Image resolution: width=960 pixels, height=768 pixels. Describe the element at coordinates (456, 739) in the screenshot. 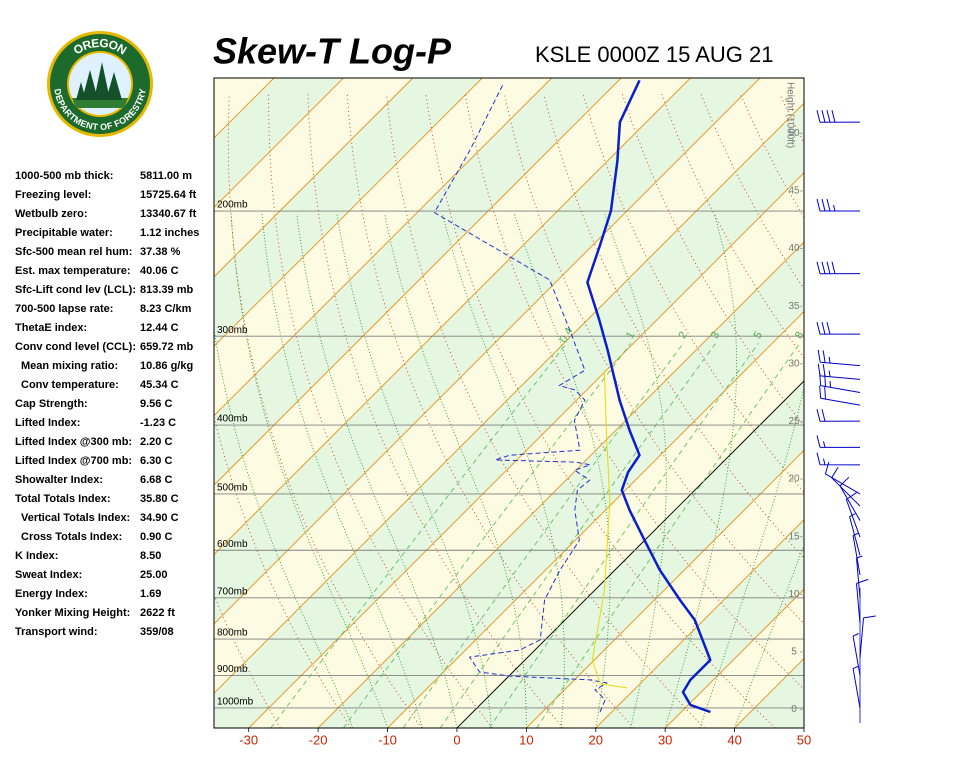

I see `x-tick-label: 0` at that location.